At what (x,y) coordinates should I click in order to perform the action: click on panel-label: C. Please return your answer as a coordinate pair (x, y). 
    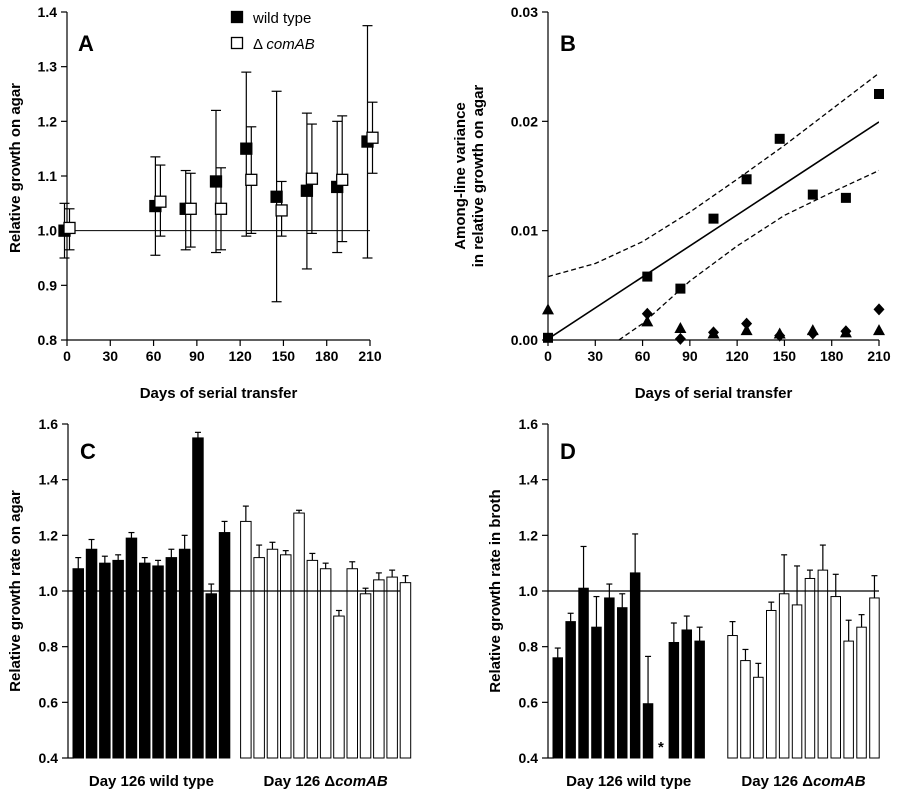
    Looking at the image, I should click on (88, 451).